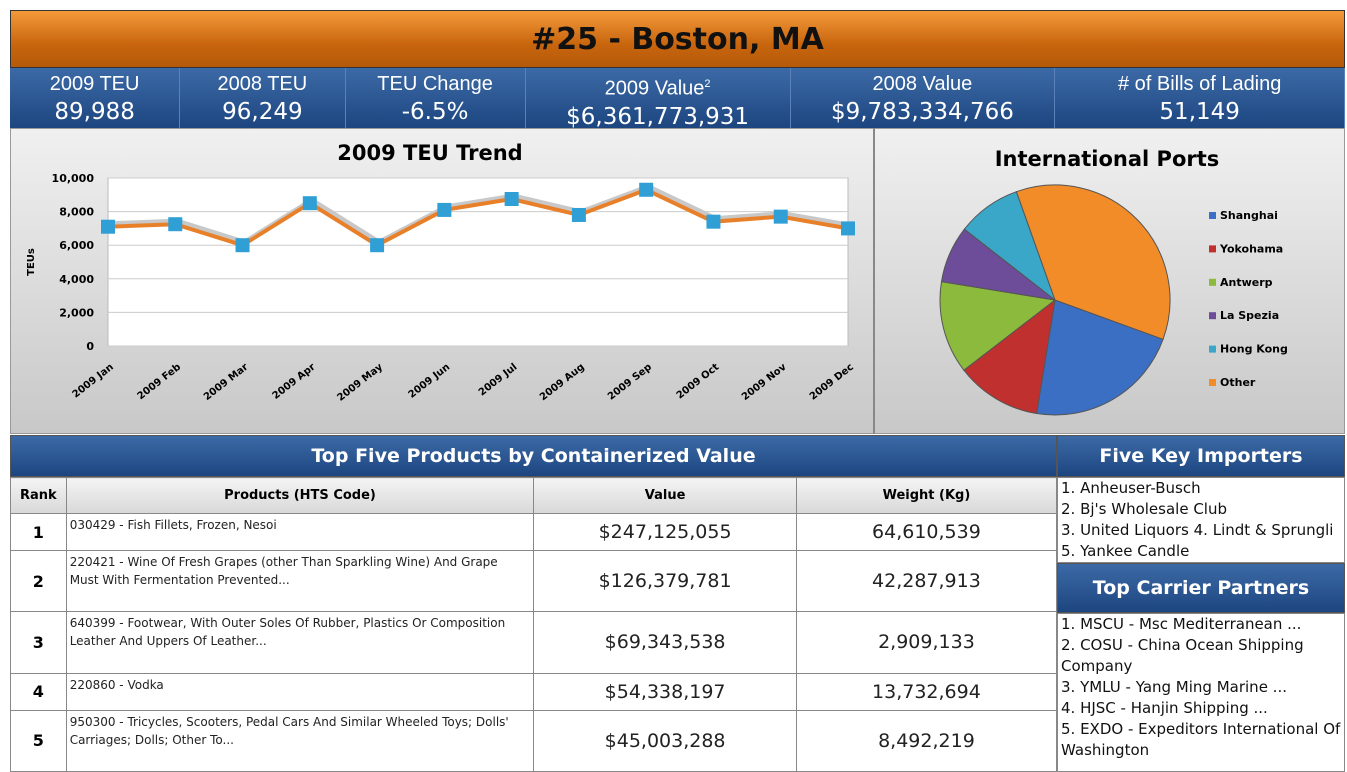 Image resolution: width=1347 pixels, height=772 pixels. I want to click on line, so click(478, 217).